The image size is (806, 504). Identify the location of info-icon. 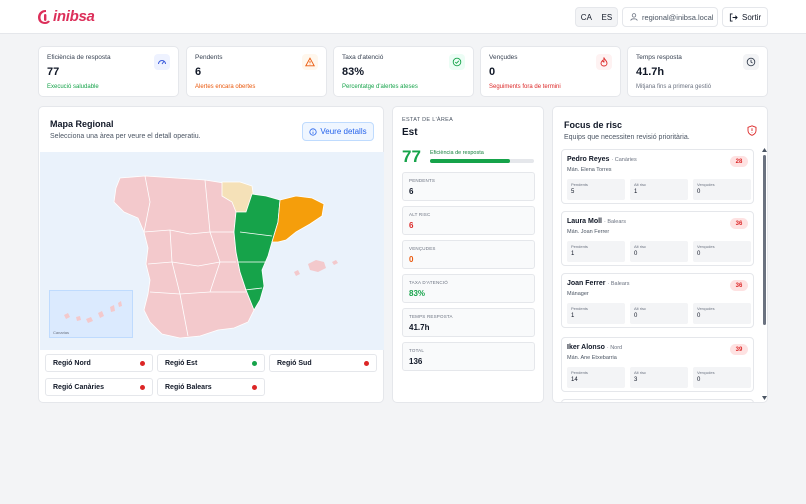
(313, 131).